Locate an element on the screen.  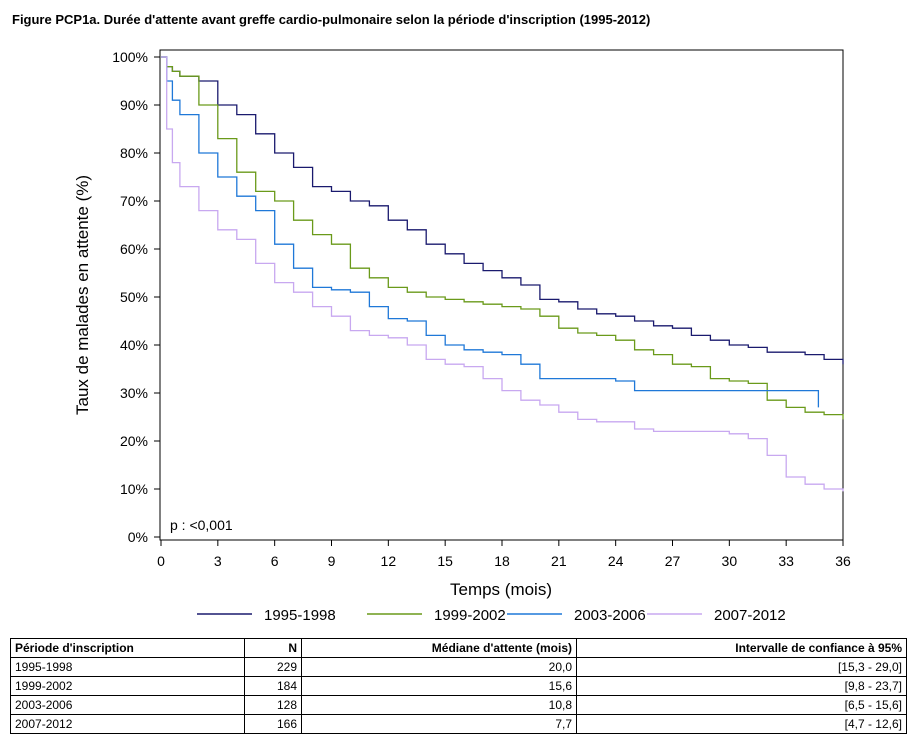
cell-mediane: 15,6 is located at coordinates (439, 686).